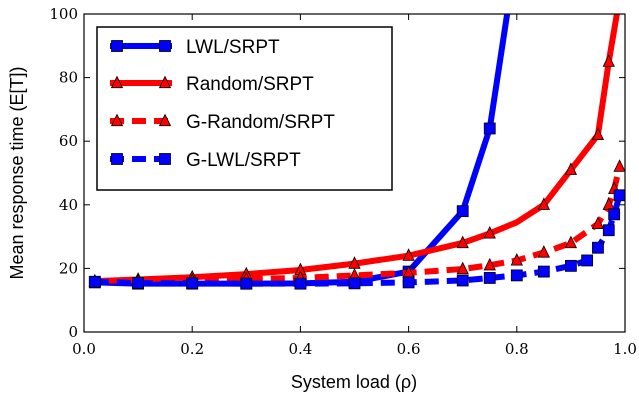 This screenshot has width=639, height=396. What do you see at coordinates (63, 14) in the screenshot?
I see `y-tick-label: 100` at bounding box center [63, 14].